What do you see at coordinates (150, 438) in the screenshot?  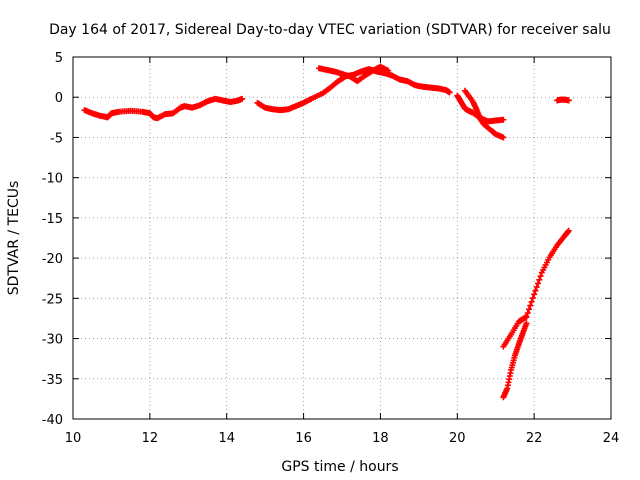 I see `x-tick-label: 12` at bounding box center [150, 438].